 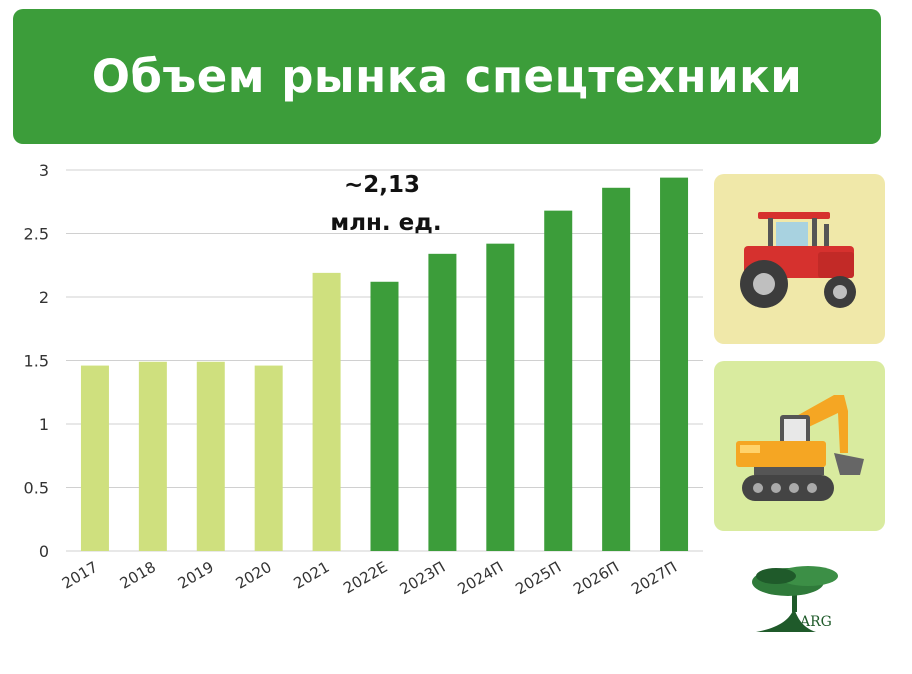 What do you see at coordinates (384, 416) in the screenshot?
I see `bar-2022E` at bounding box center [384, 416].